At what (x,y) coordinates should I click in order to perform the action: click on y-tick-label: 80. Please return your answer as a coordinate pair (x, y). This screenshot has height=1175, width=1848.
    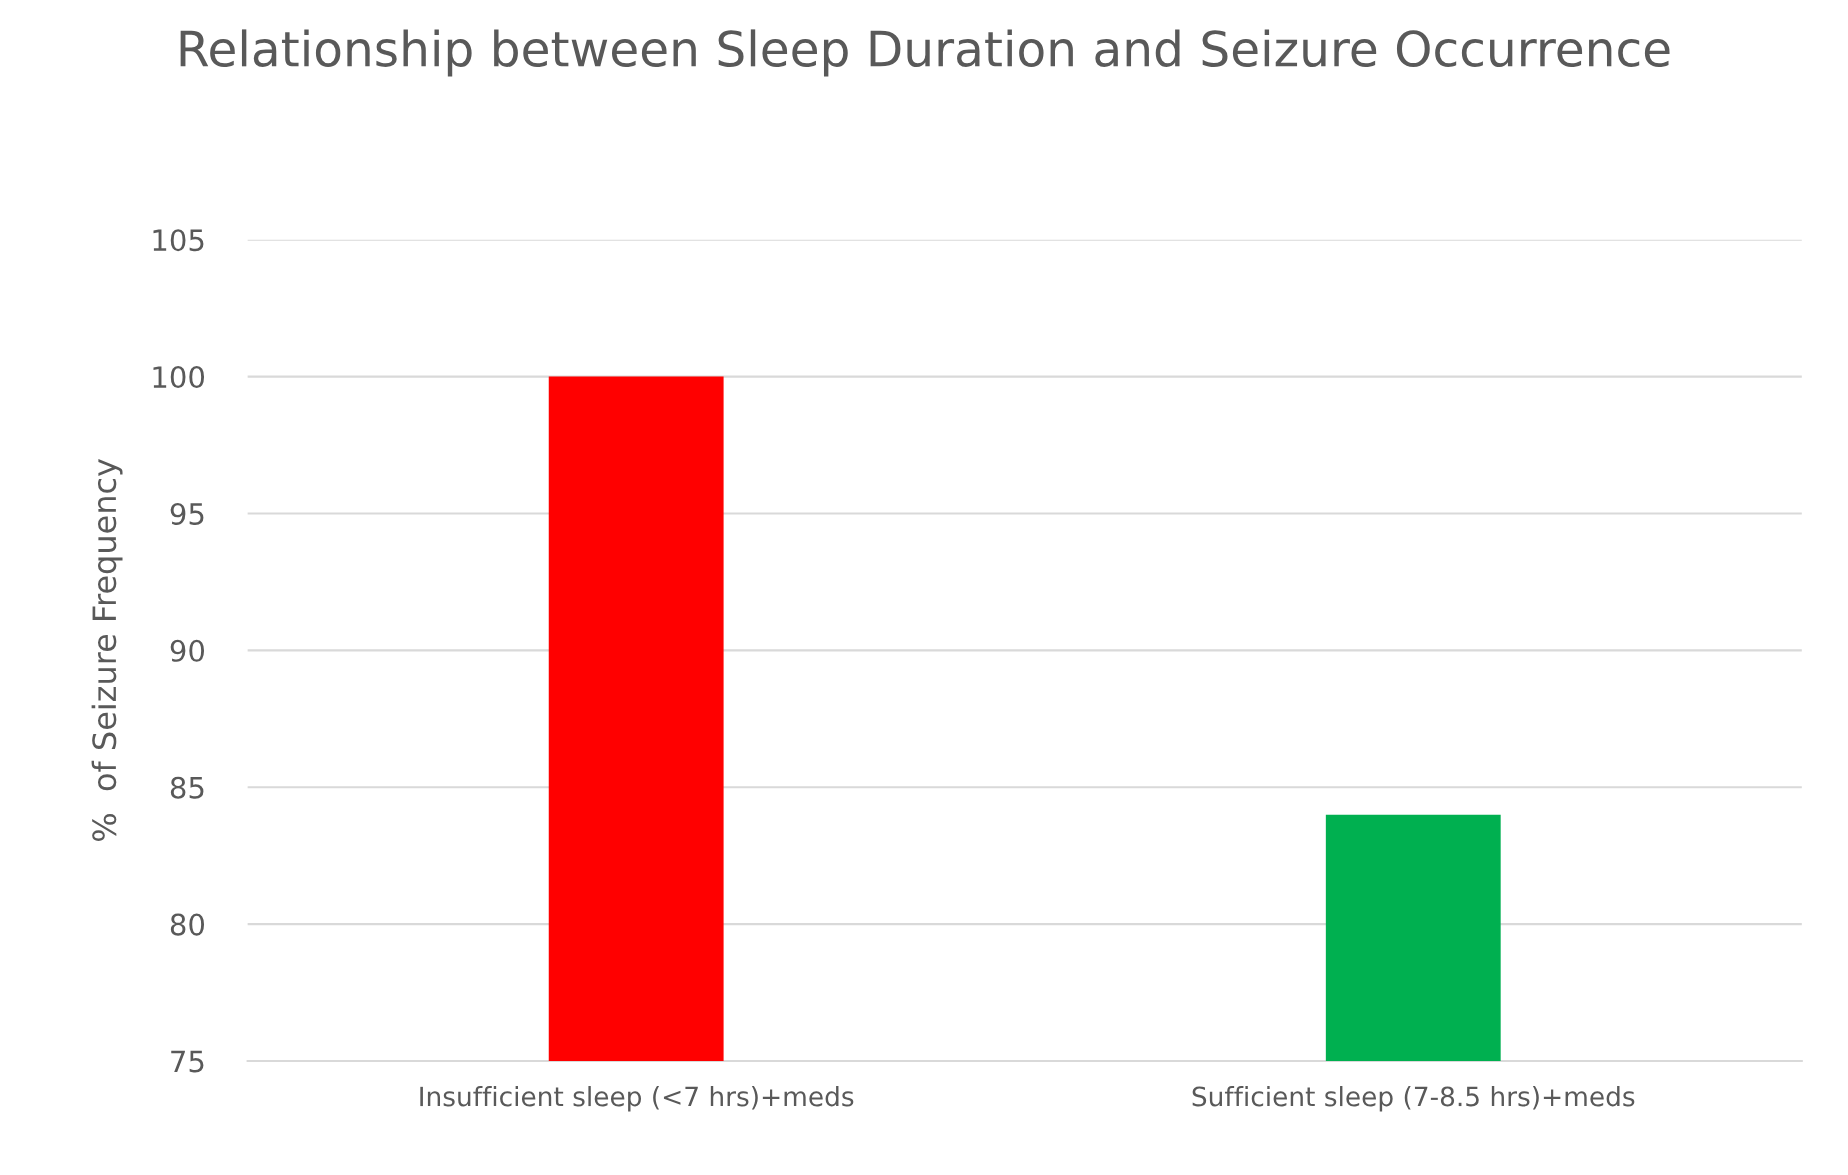
    Looking at the image, I should click on (187, 924).